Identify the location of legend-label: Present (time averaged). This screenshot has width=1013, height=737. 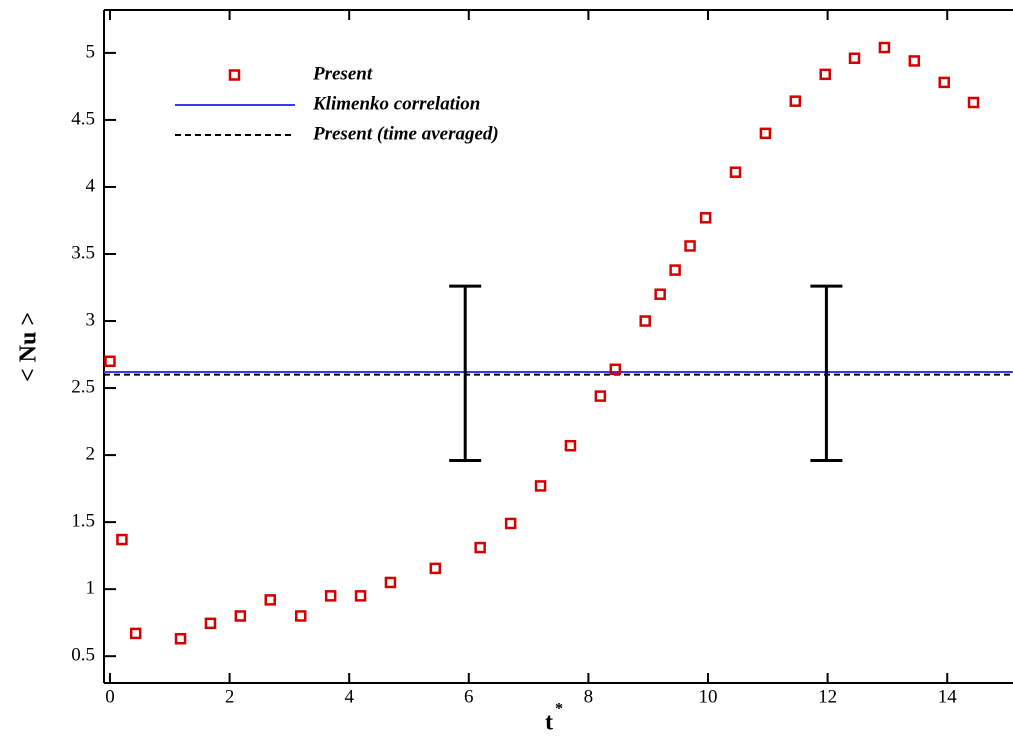
(405, 133).